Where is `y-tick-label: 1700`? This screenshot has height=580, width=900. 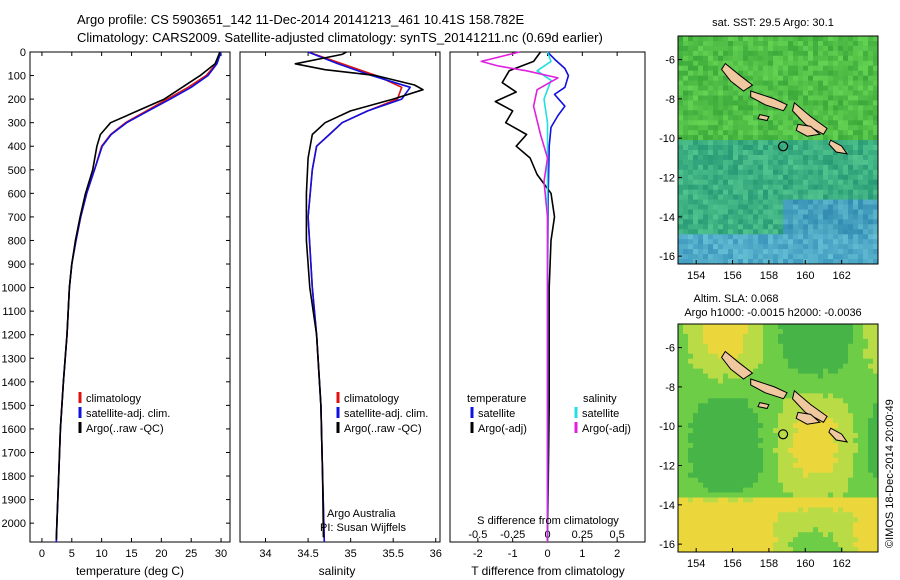
y-tick-label: 1700 is located at coordinates (14, 453).